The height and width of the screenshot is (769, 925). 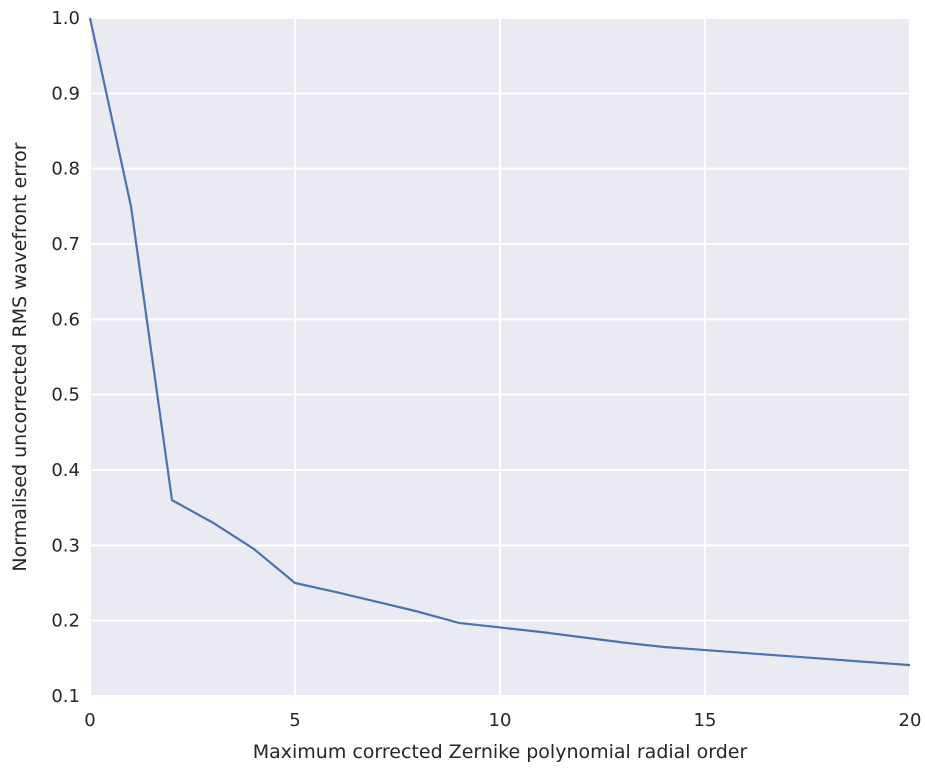 I want to click on y-tick-label: 0.6, so click(x=65, y=319).